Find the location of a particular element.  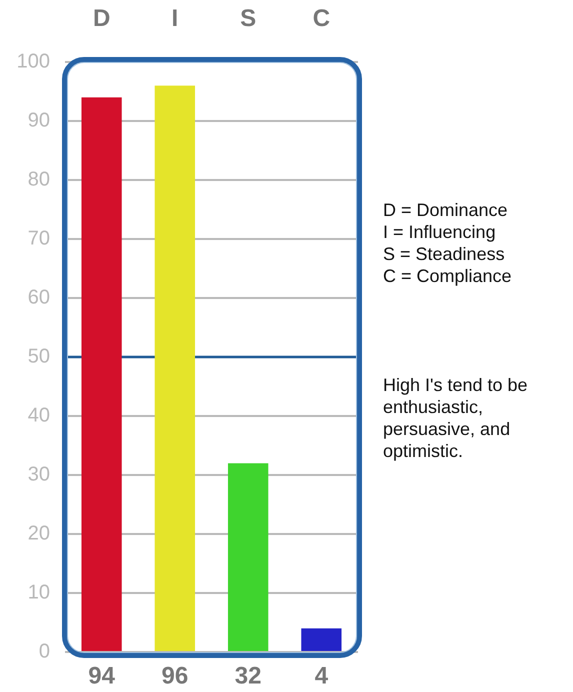

x-tick-label: C is located at coordinates (321, 18).